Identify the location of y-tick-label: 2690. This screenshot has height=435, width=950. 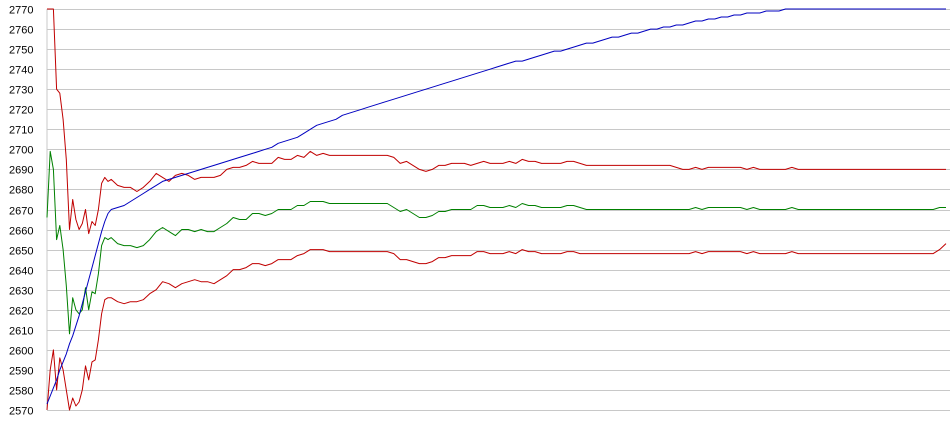
(21, 171).